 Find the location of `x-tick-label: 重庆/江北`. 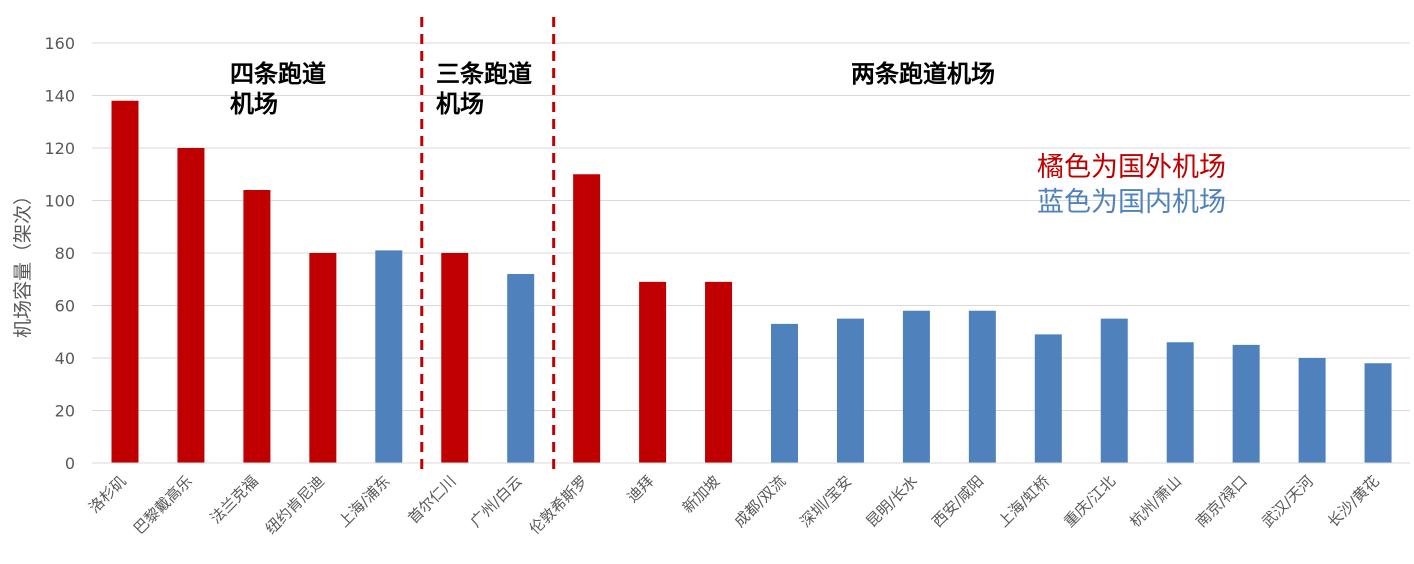

x-tick-label: 重庆/江北 is located at coordinates (1089, 501).